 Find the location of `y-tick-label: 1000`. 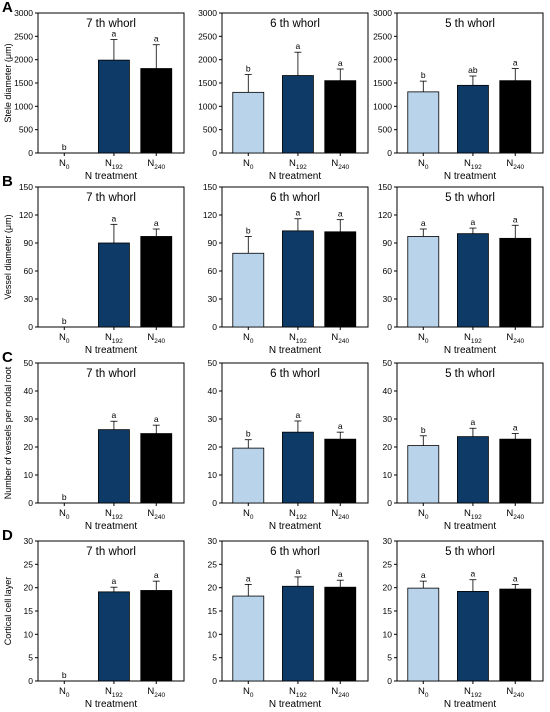

y-tick-label: 1000 is located at coordinates (207, 106).